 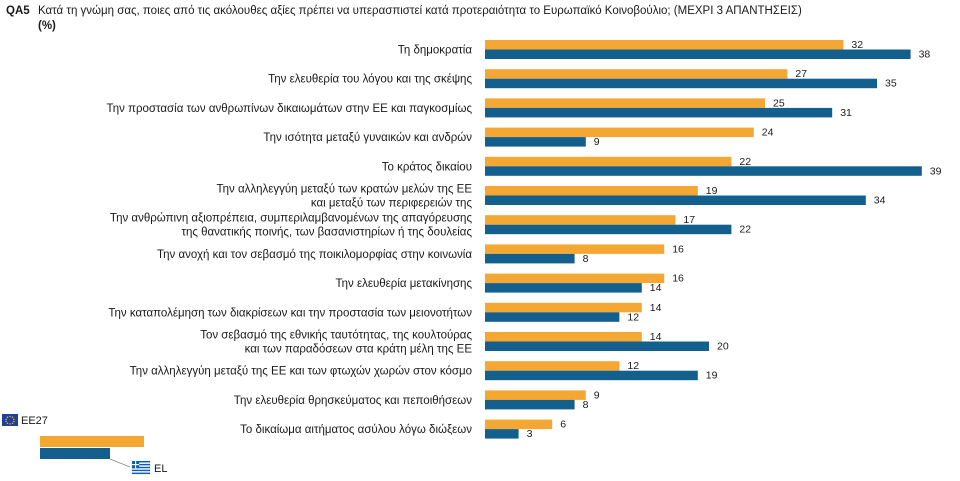 What do you see at coordinates (633, 366) in the screenshot?
I see `value-label-eu27: 12` at bounding box center [633, 366].